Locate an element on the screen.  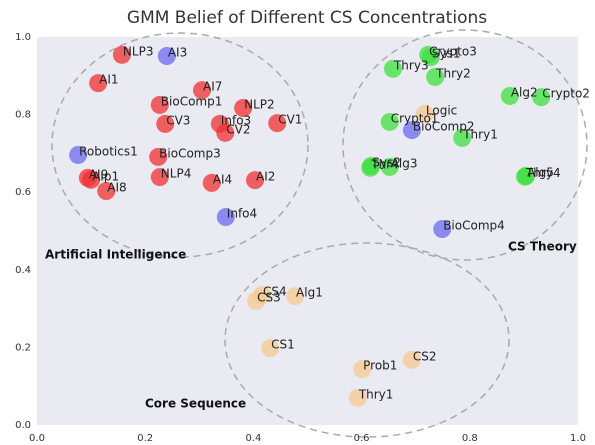
point-label: Prob1 is located at coordinates (380, 366).